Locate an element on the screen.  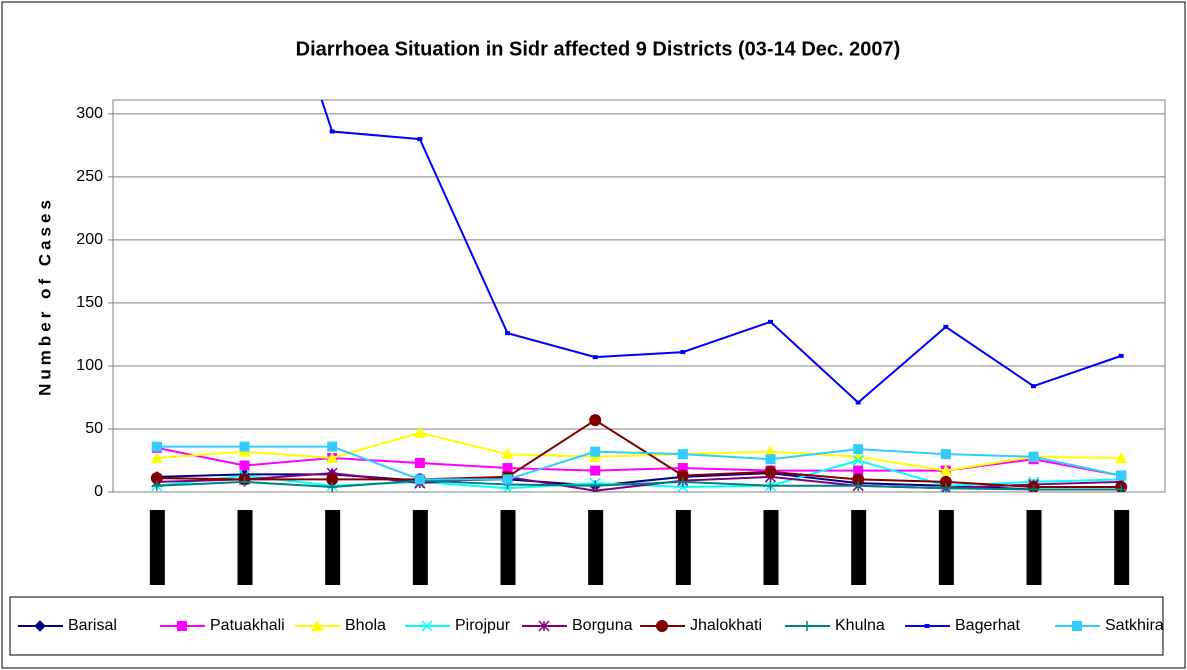
legend-label: Khulna is located at coordinates (860, 625).